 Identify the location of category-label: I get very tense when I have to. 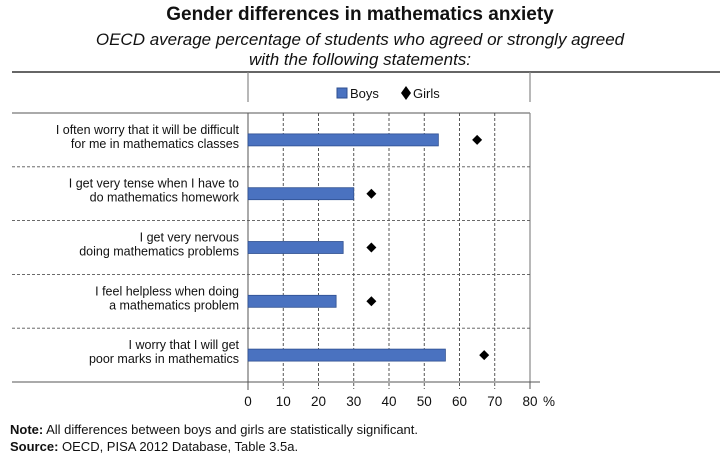
(154, 184).